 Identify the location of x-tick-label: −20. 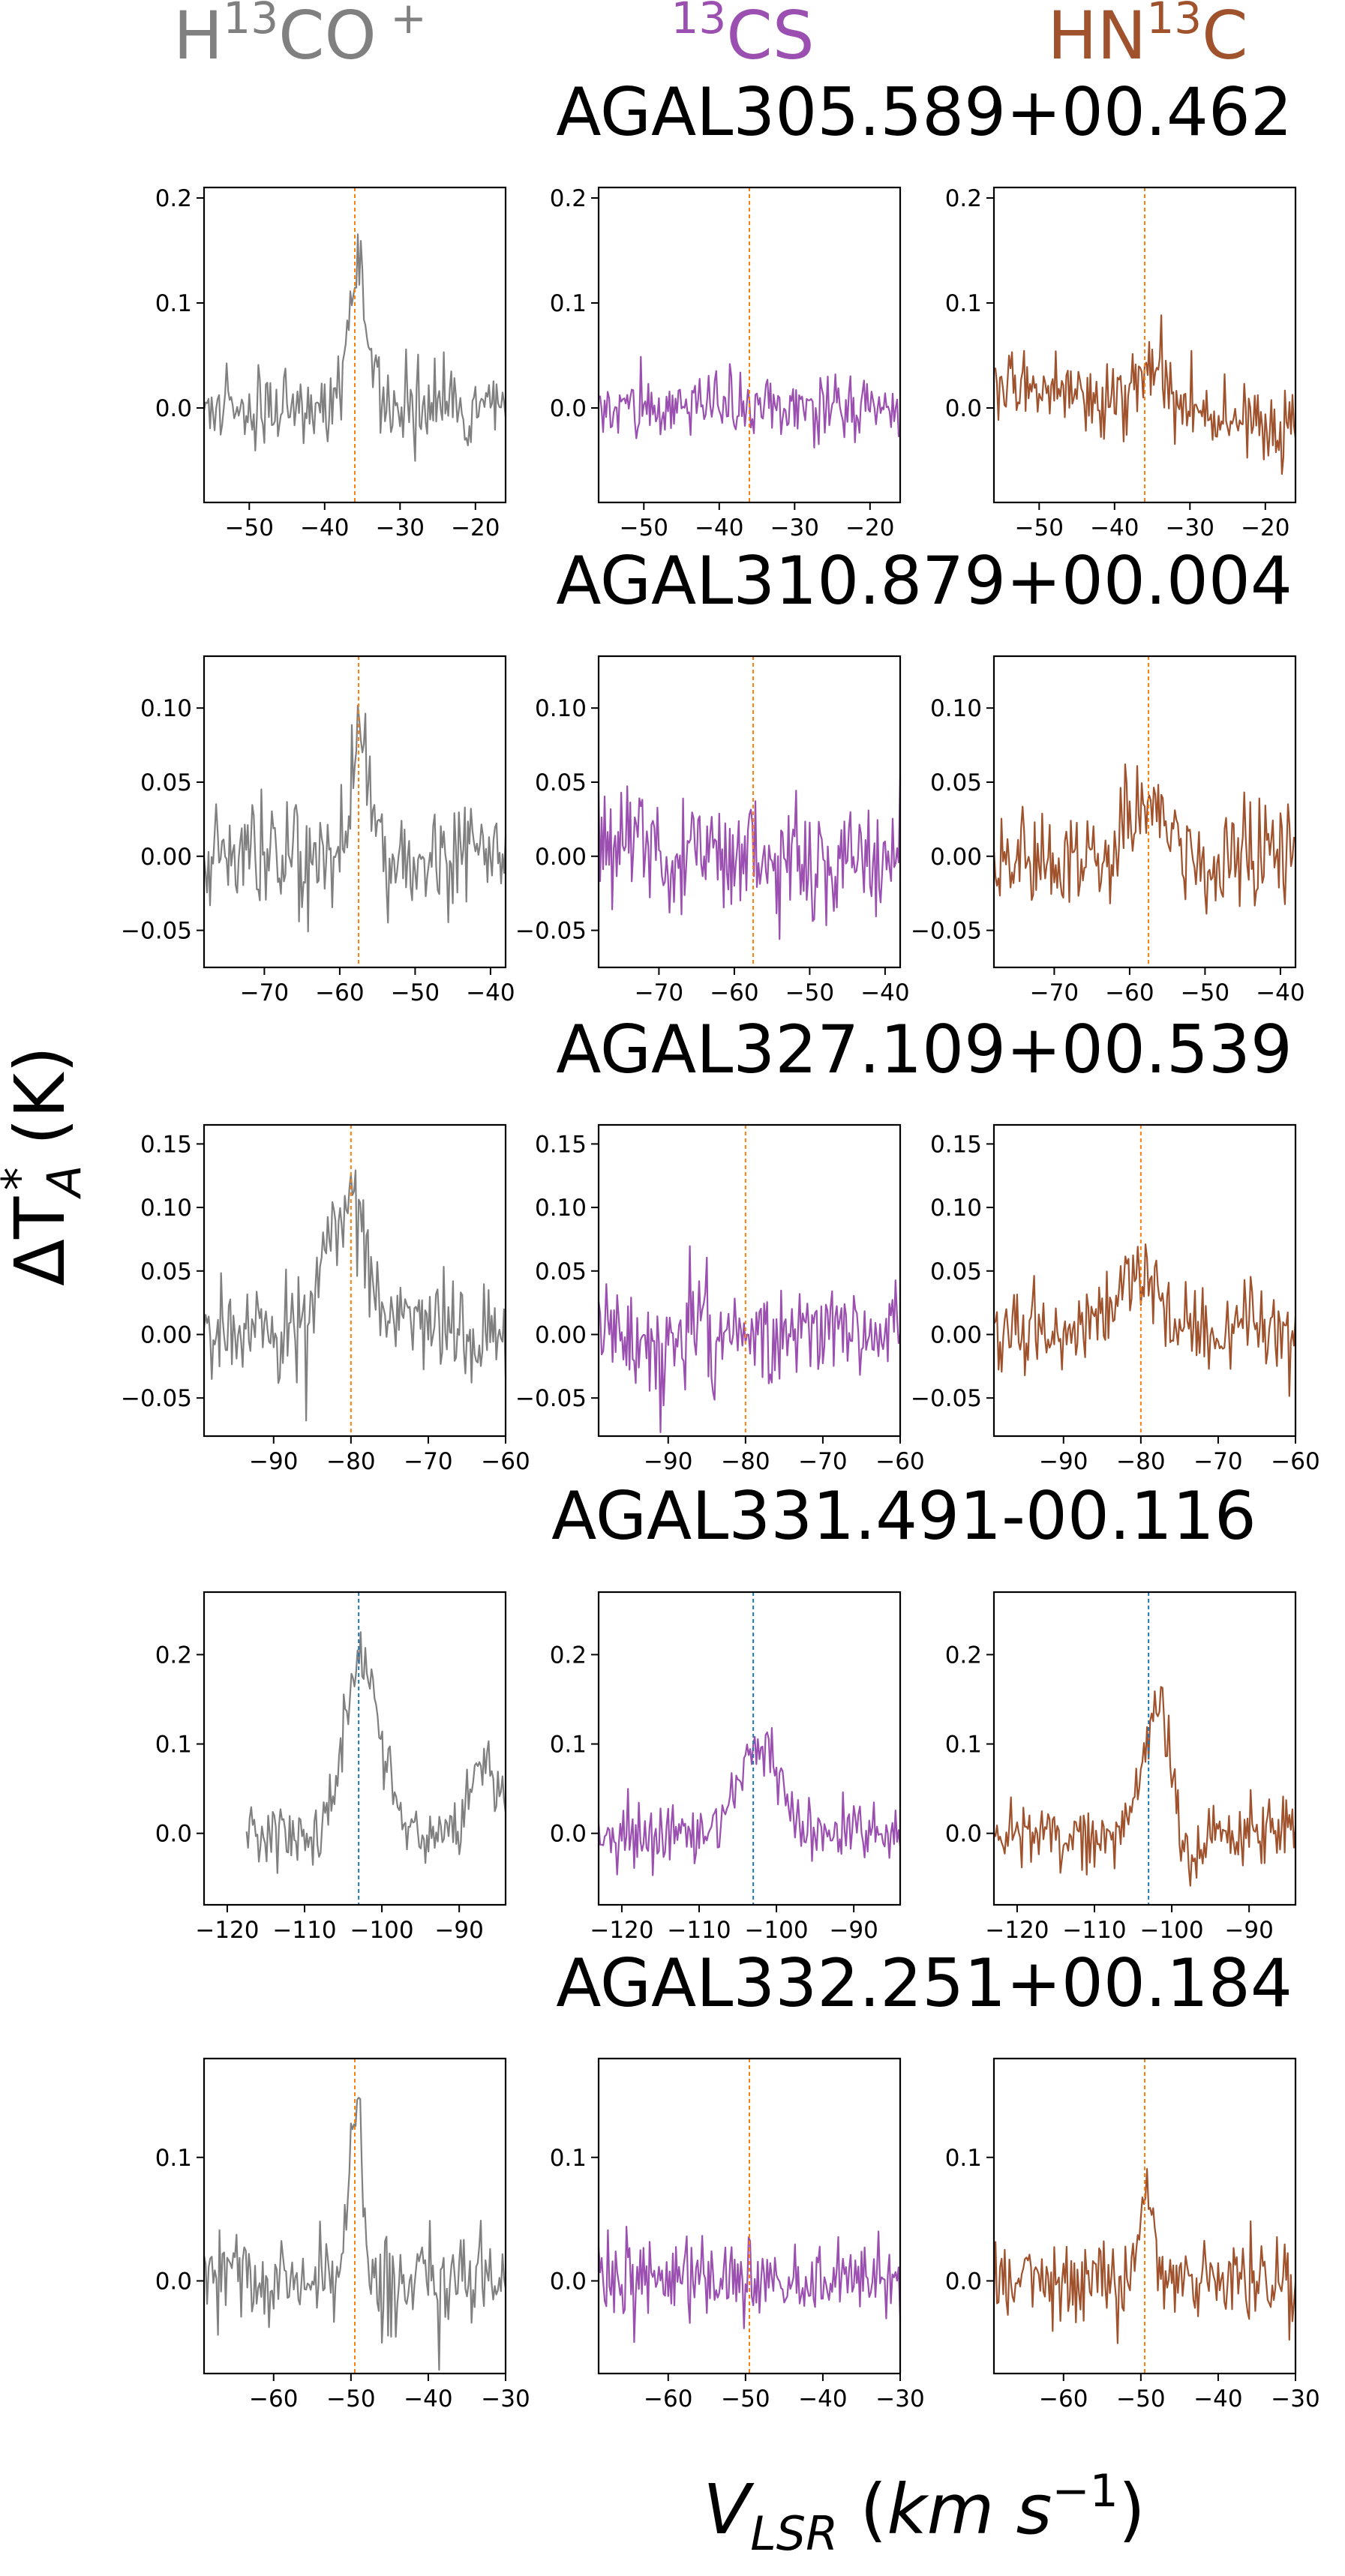
(869, 528).